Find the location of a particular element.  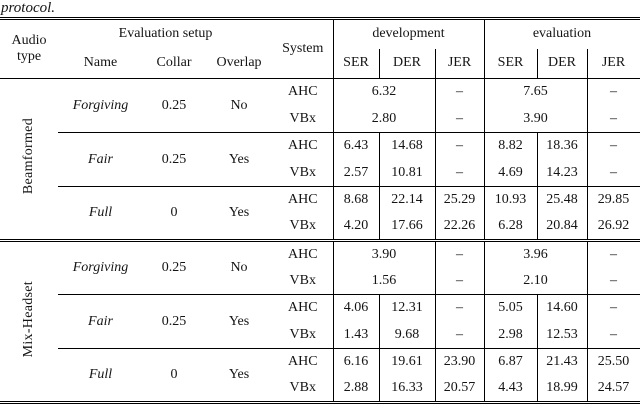

header-dev-ser: SER is located at coordinates (356, 63).